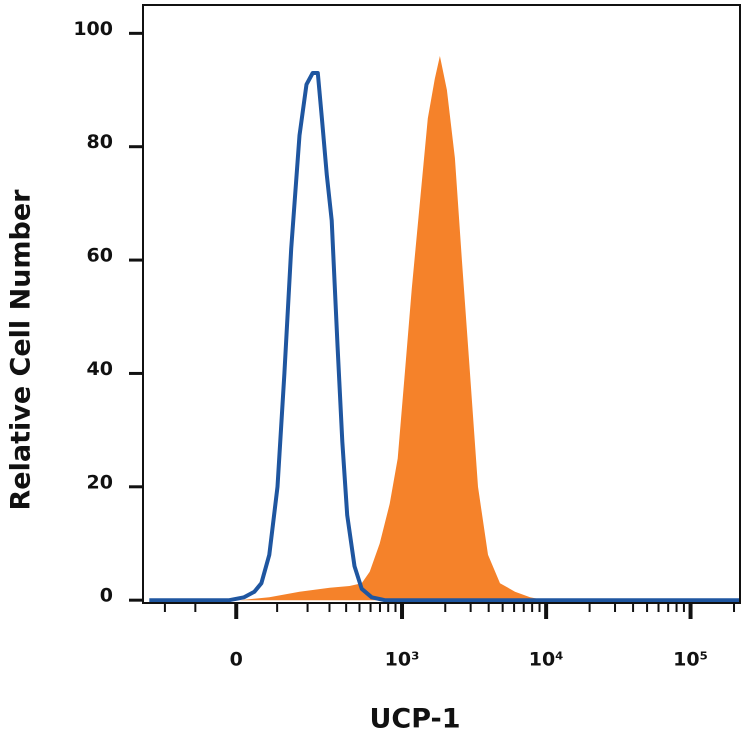 The width and height of the screenshot is (743, 745). I want to click on y-tick-label: 80, so click(100, 142).